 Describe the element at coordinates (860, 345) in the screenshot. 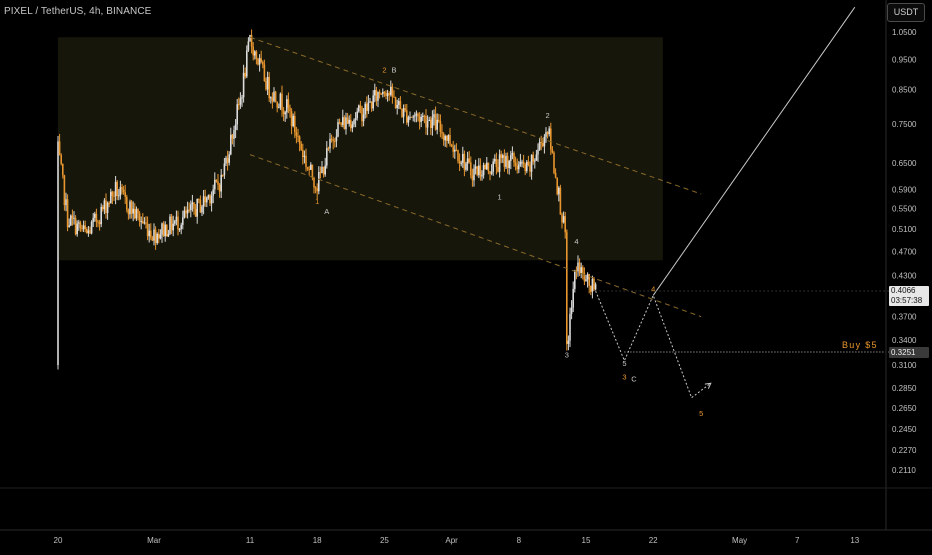

I see `buy-order-label: Buy $5` at that location.